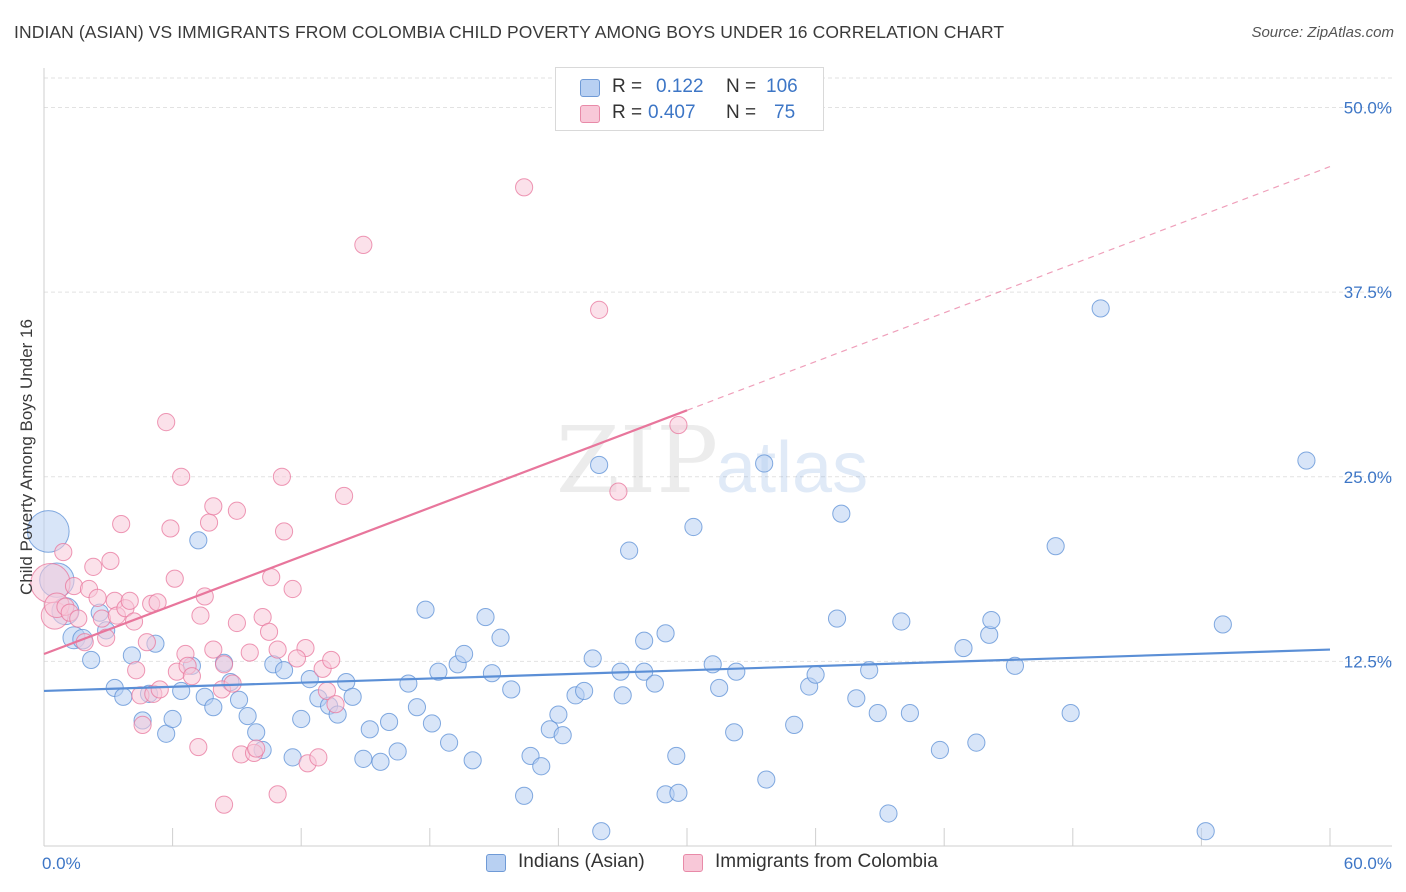 The image size is (1406, 892). I want to click on y-tick-label: 50.0%, so click(1368, 108).